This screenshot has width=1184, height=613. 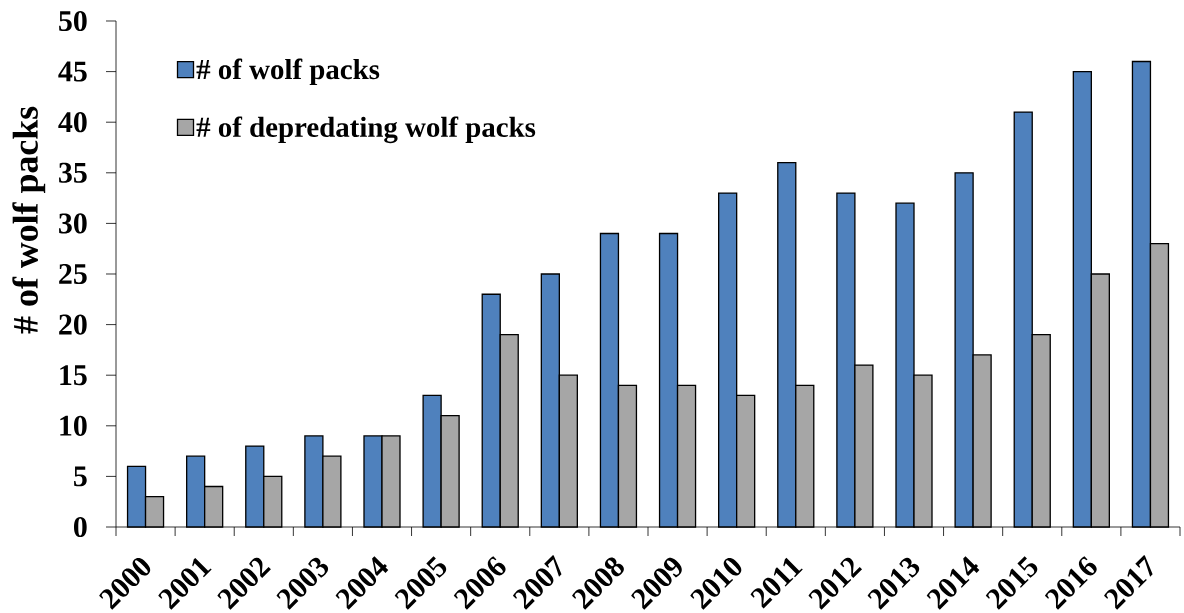 What do you see at coordinates (80, 476) in the screenshot?
I see `y-tick-label: 5` at bounding box center [80, 476].